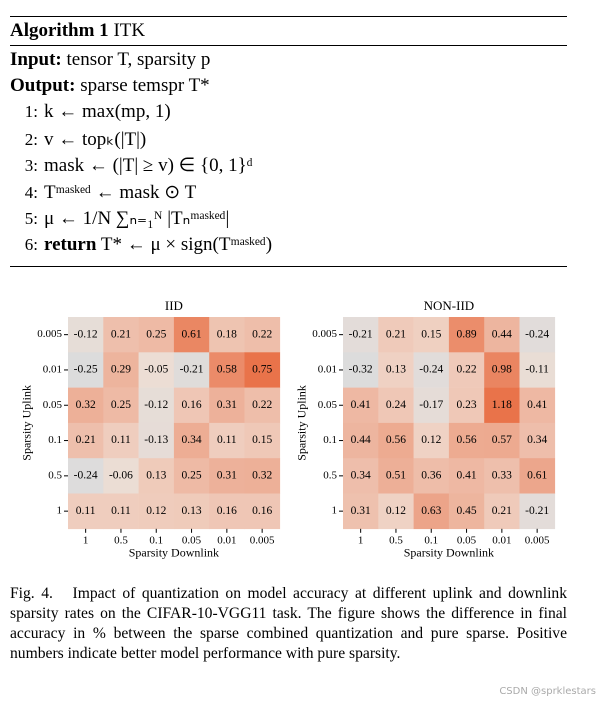  I want to click on cell-label: 0.44, so click(361, 440).